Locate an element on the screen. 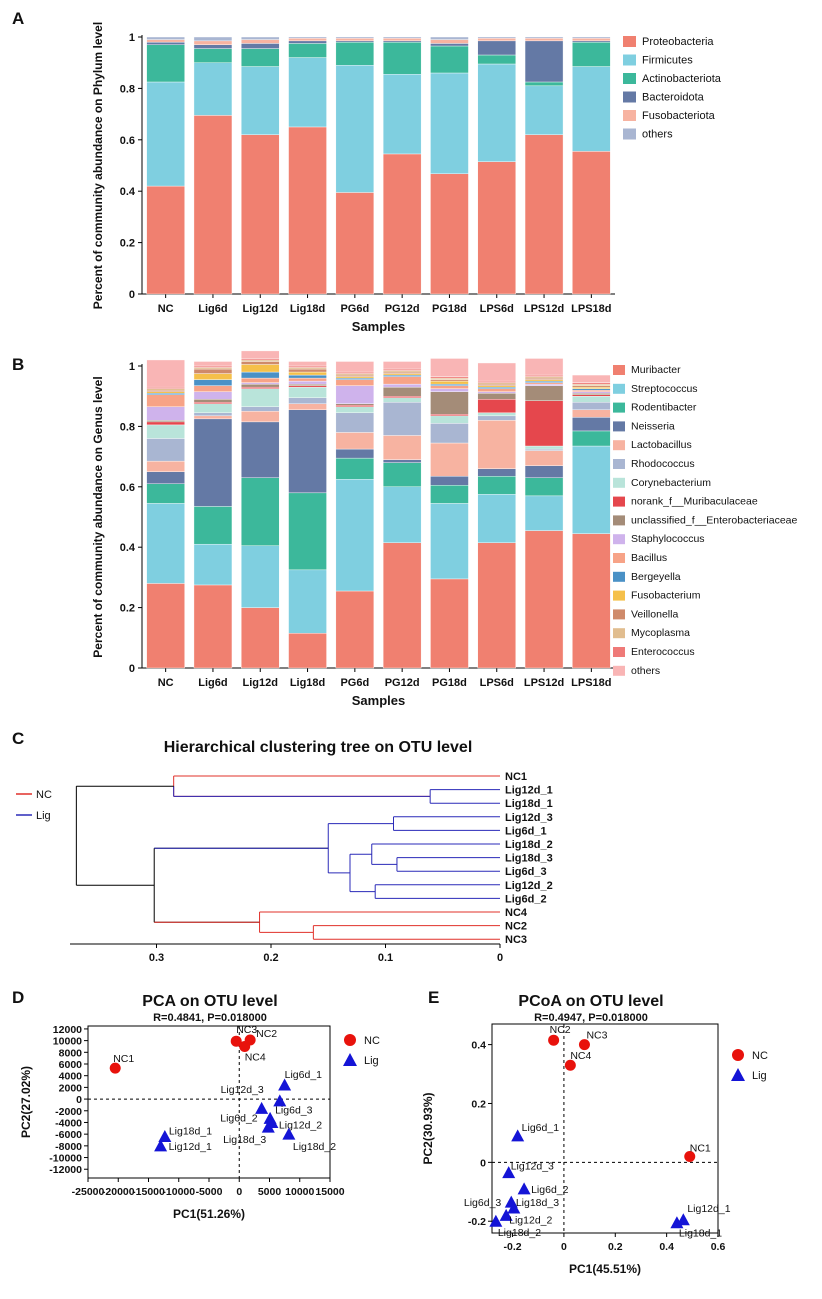 Image resolution: width=822 pixels, height=1299 pixels. bar-segment-mycoplasma-pg18d is located at coordinates (449, 378).